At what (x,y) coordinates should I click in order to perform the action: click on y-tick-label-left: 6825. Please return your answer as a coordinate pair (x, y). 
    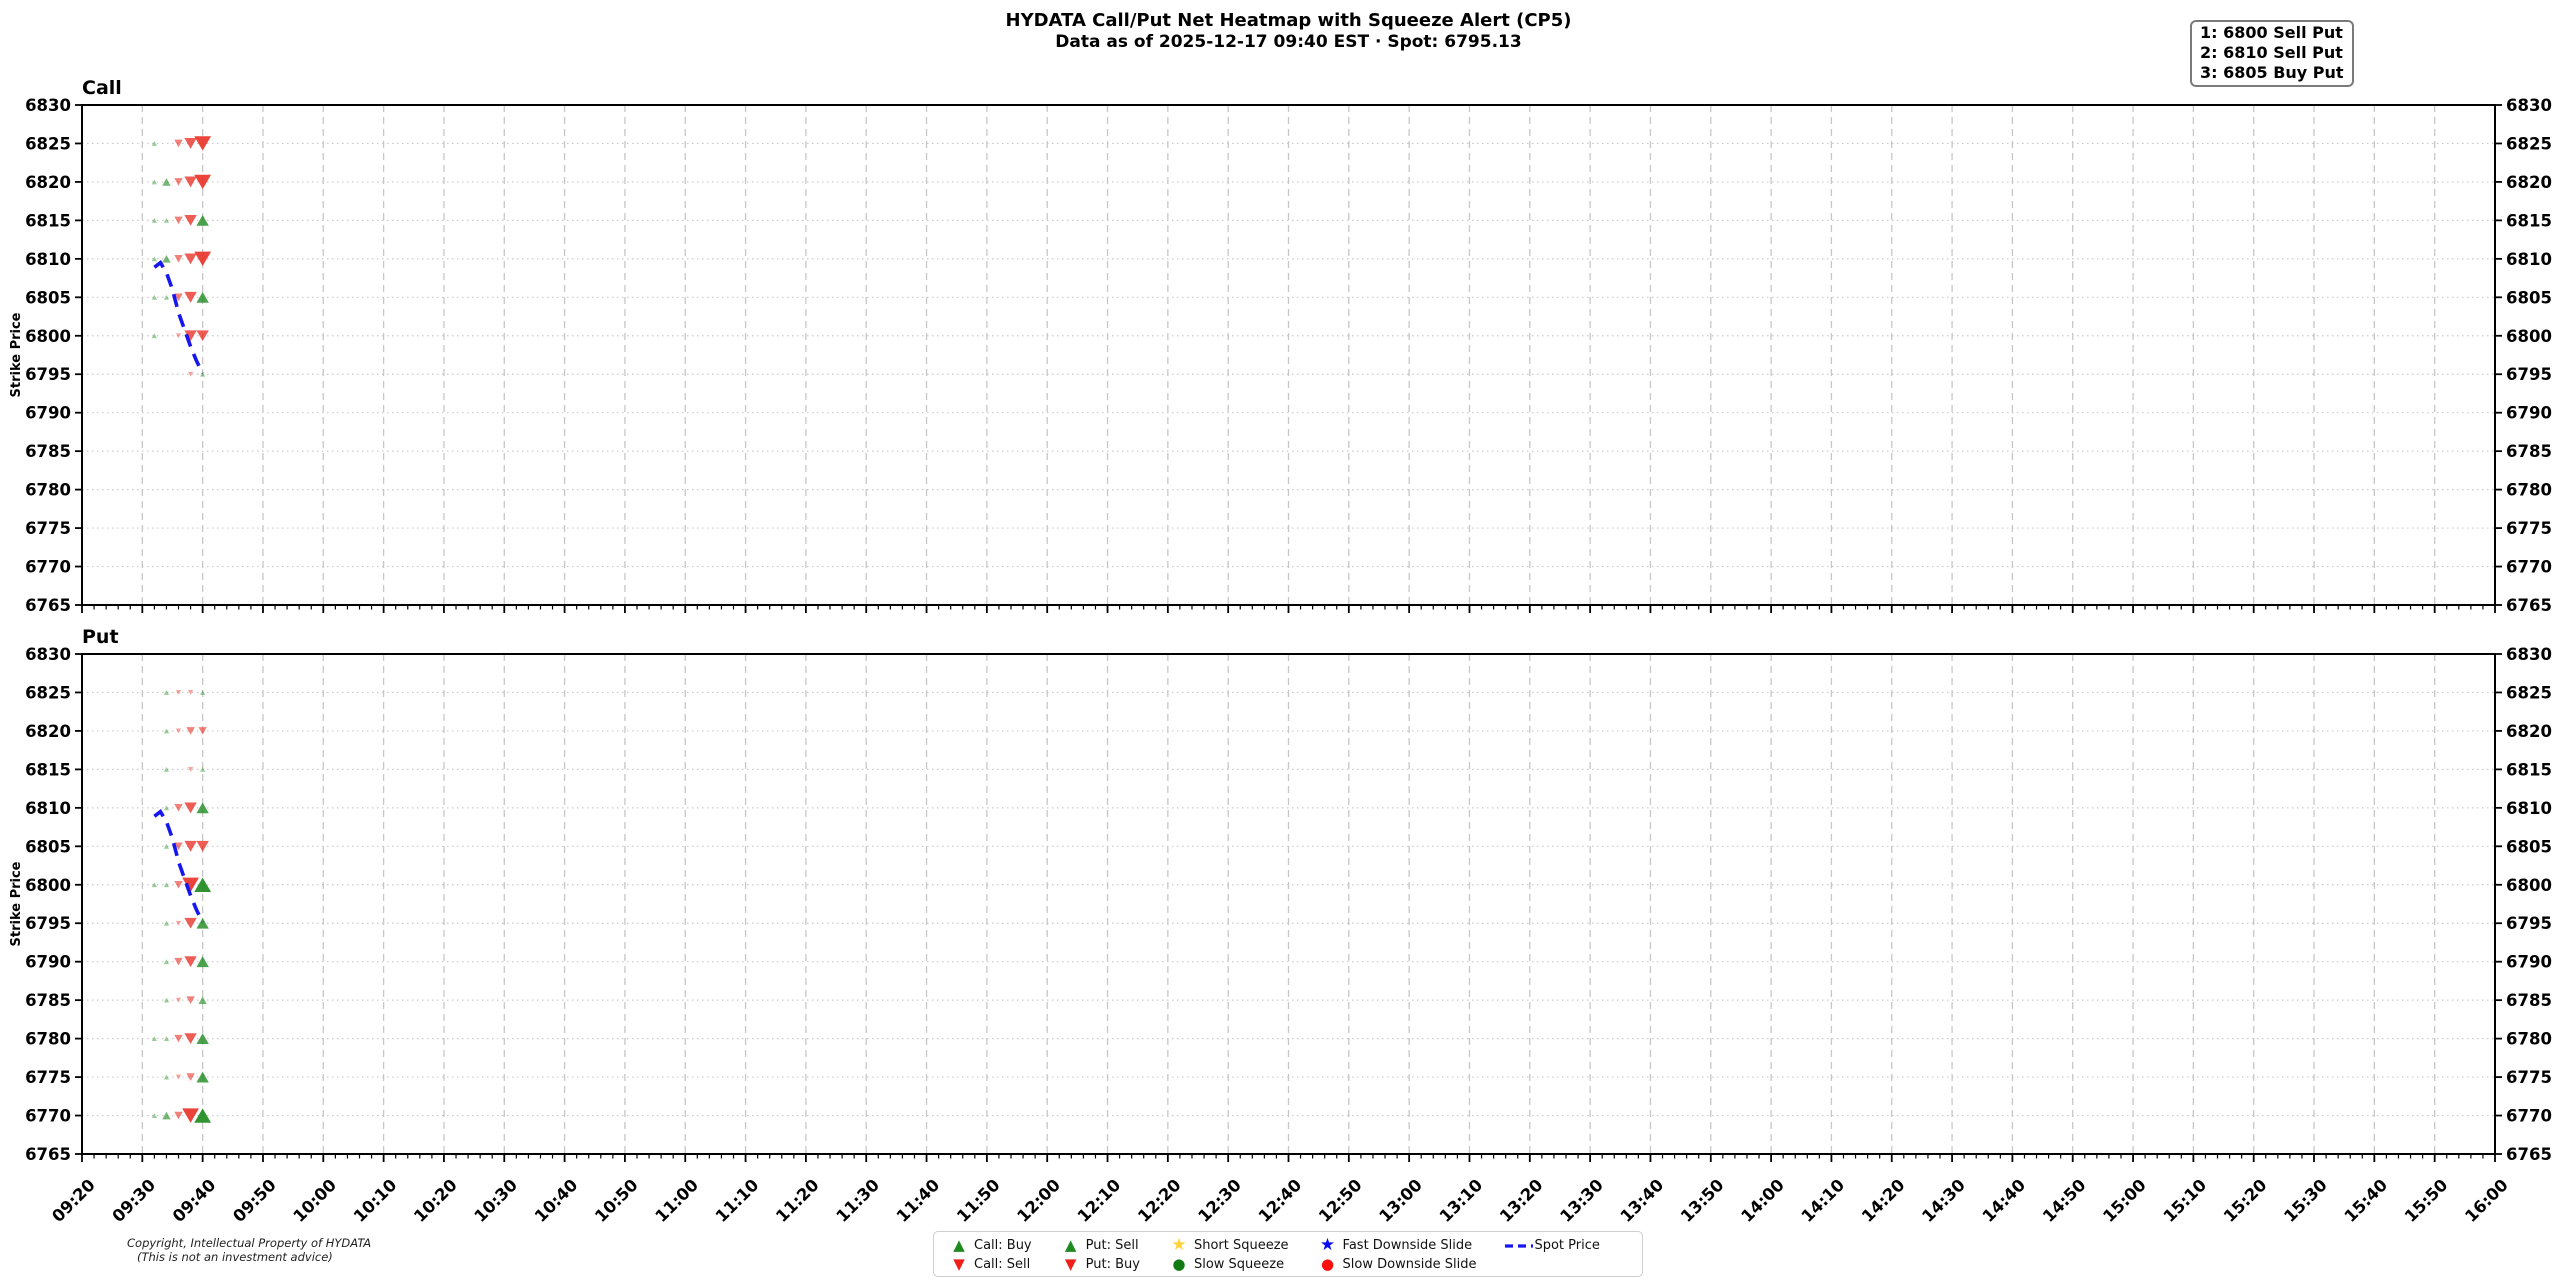
    Looking at the image, I should click on (48, 692).